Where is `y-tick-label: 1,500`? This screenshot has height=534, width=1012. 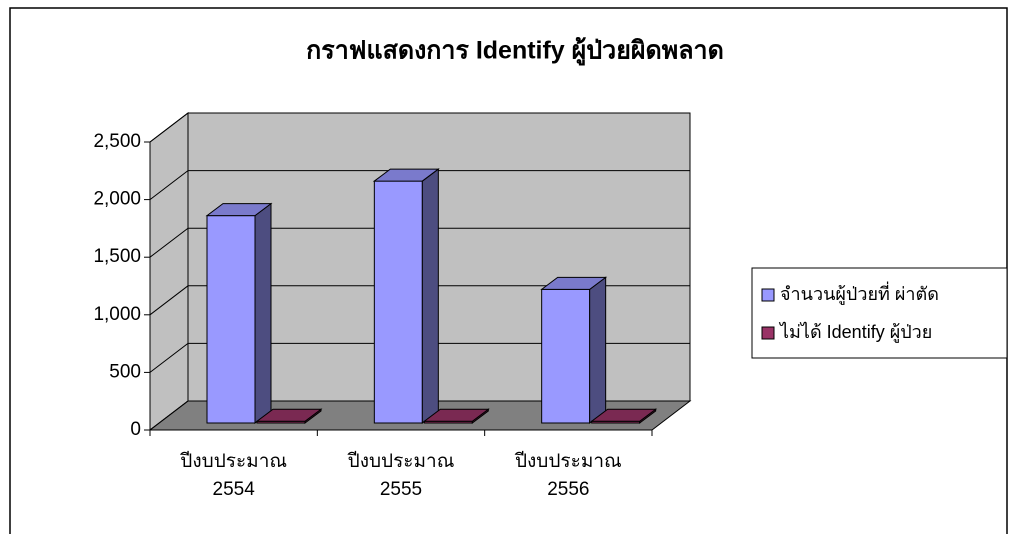 y-tick-label: 1,500 is located at coordinates (117, 256).